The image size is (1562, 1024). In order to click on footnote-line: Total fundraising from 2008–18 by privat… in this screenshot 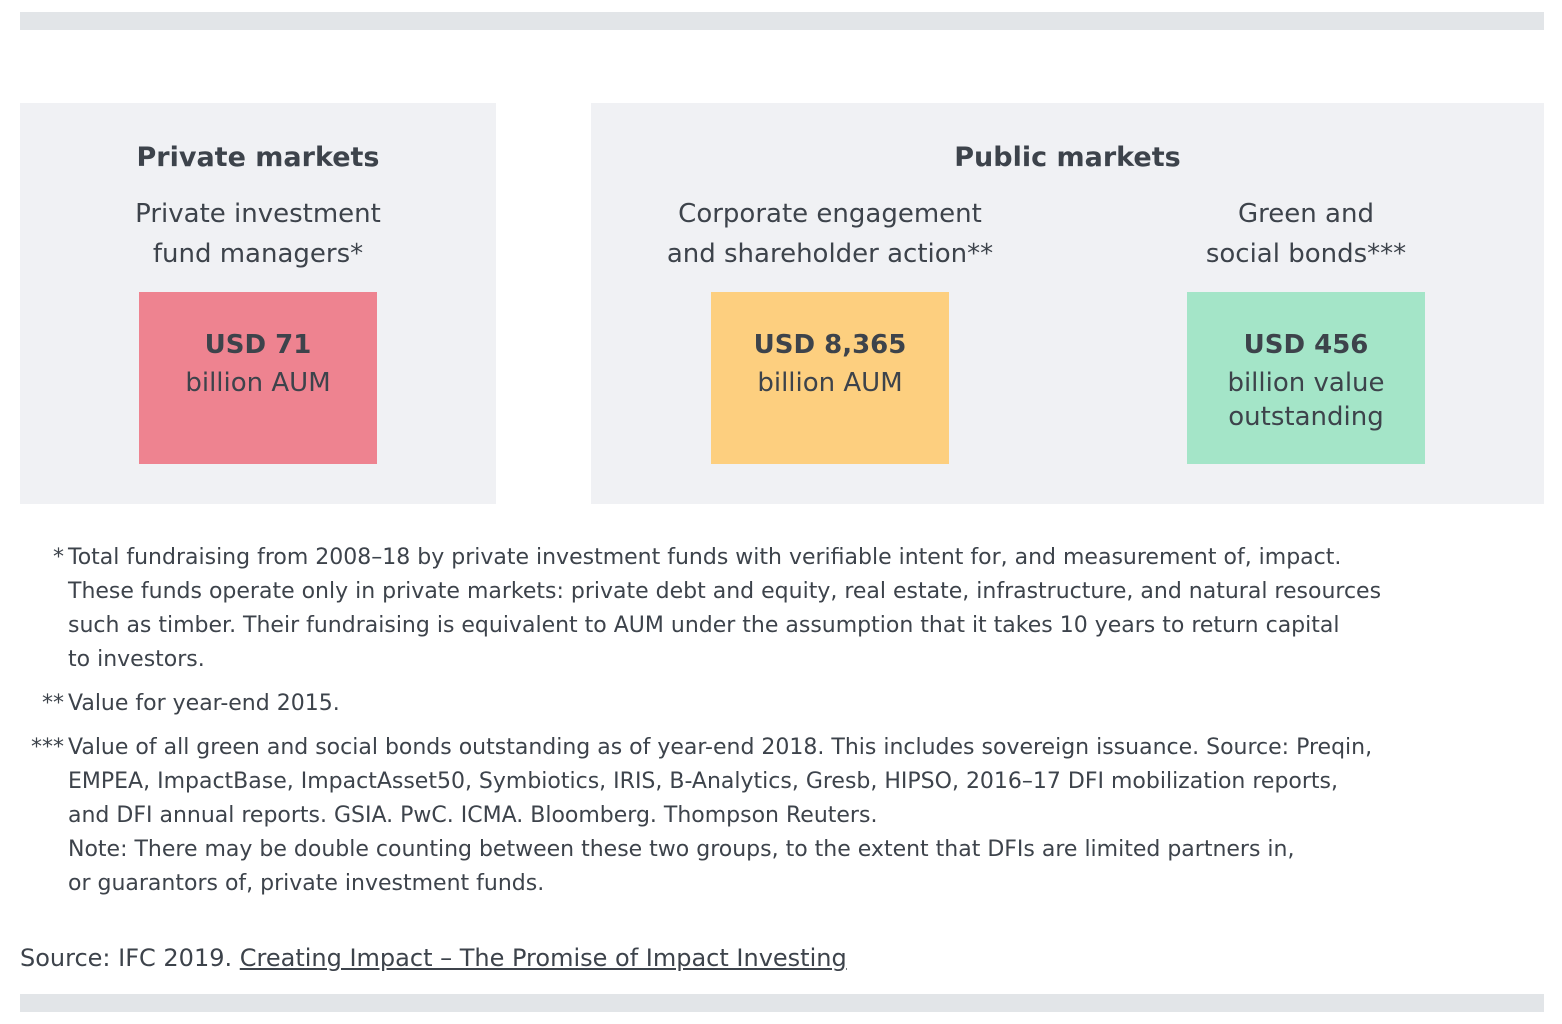, I will do `click(705, 557)`.